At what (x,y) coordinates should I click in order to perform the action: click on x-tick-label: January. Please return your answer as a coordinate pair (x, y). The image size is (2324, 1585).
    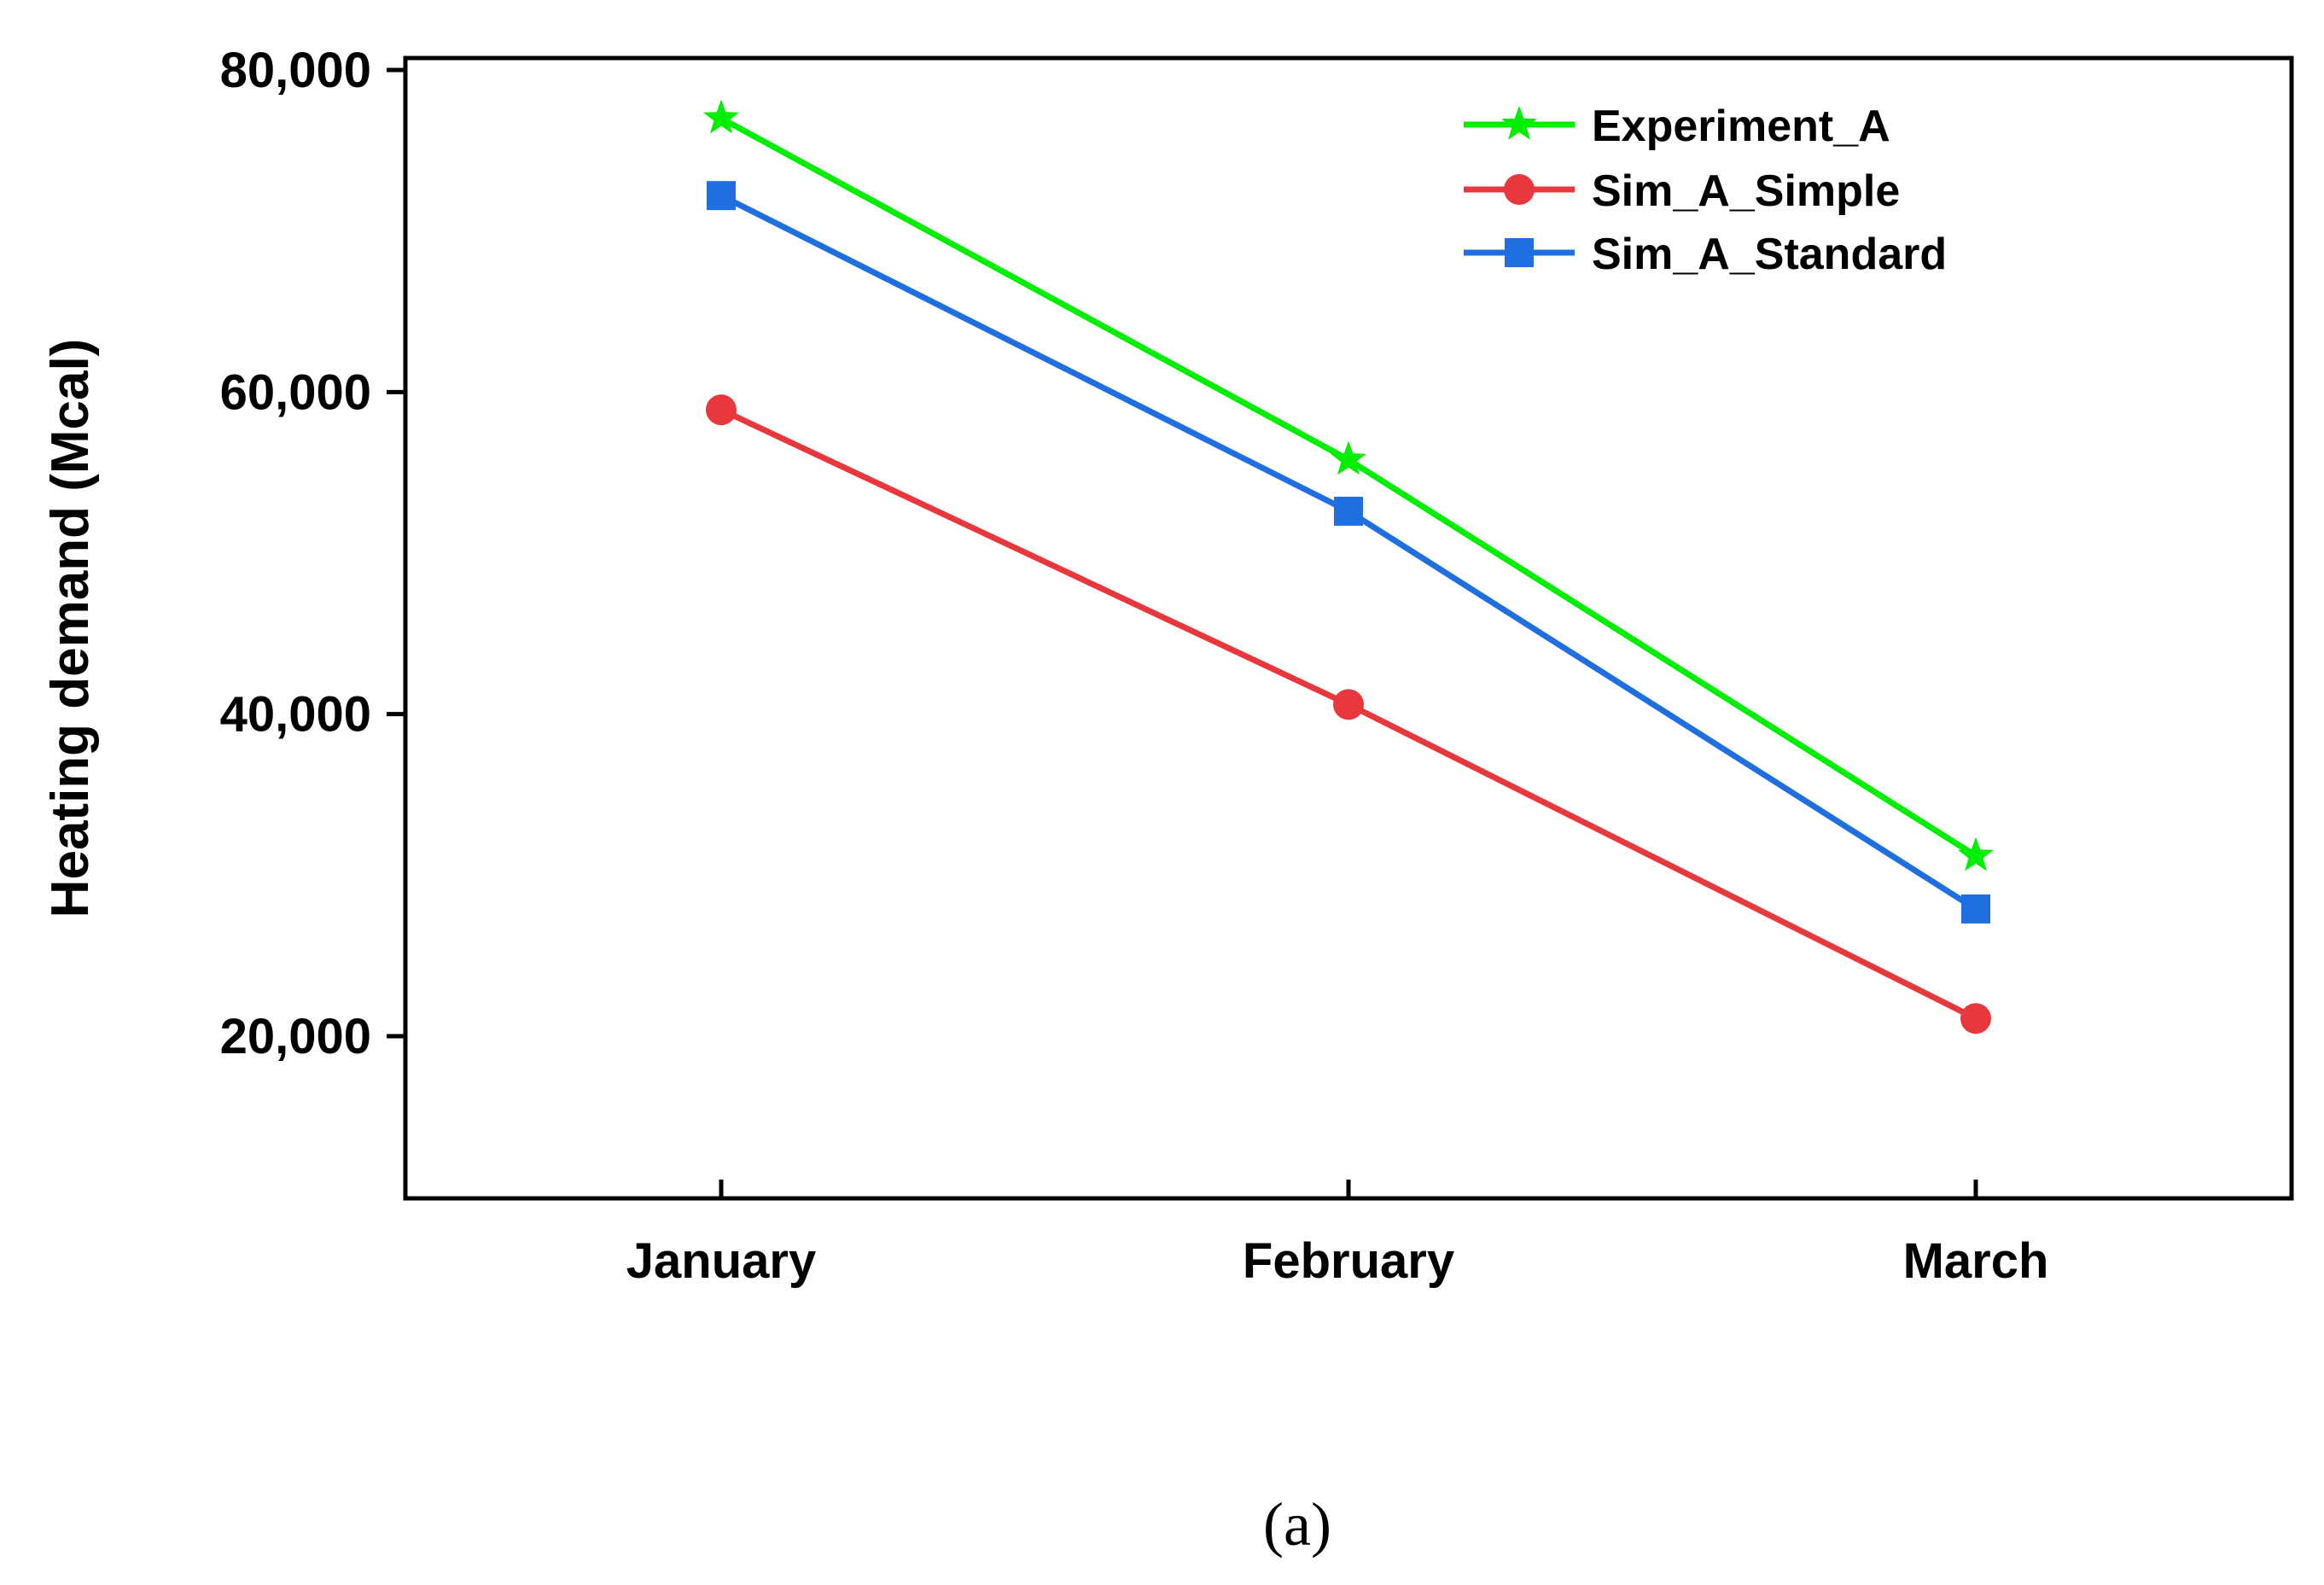
    Looking at the image, I should click on (721, 1261).